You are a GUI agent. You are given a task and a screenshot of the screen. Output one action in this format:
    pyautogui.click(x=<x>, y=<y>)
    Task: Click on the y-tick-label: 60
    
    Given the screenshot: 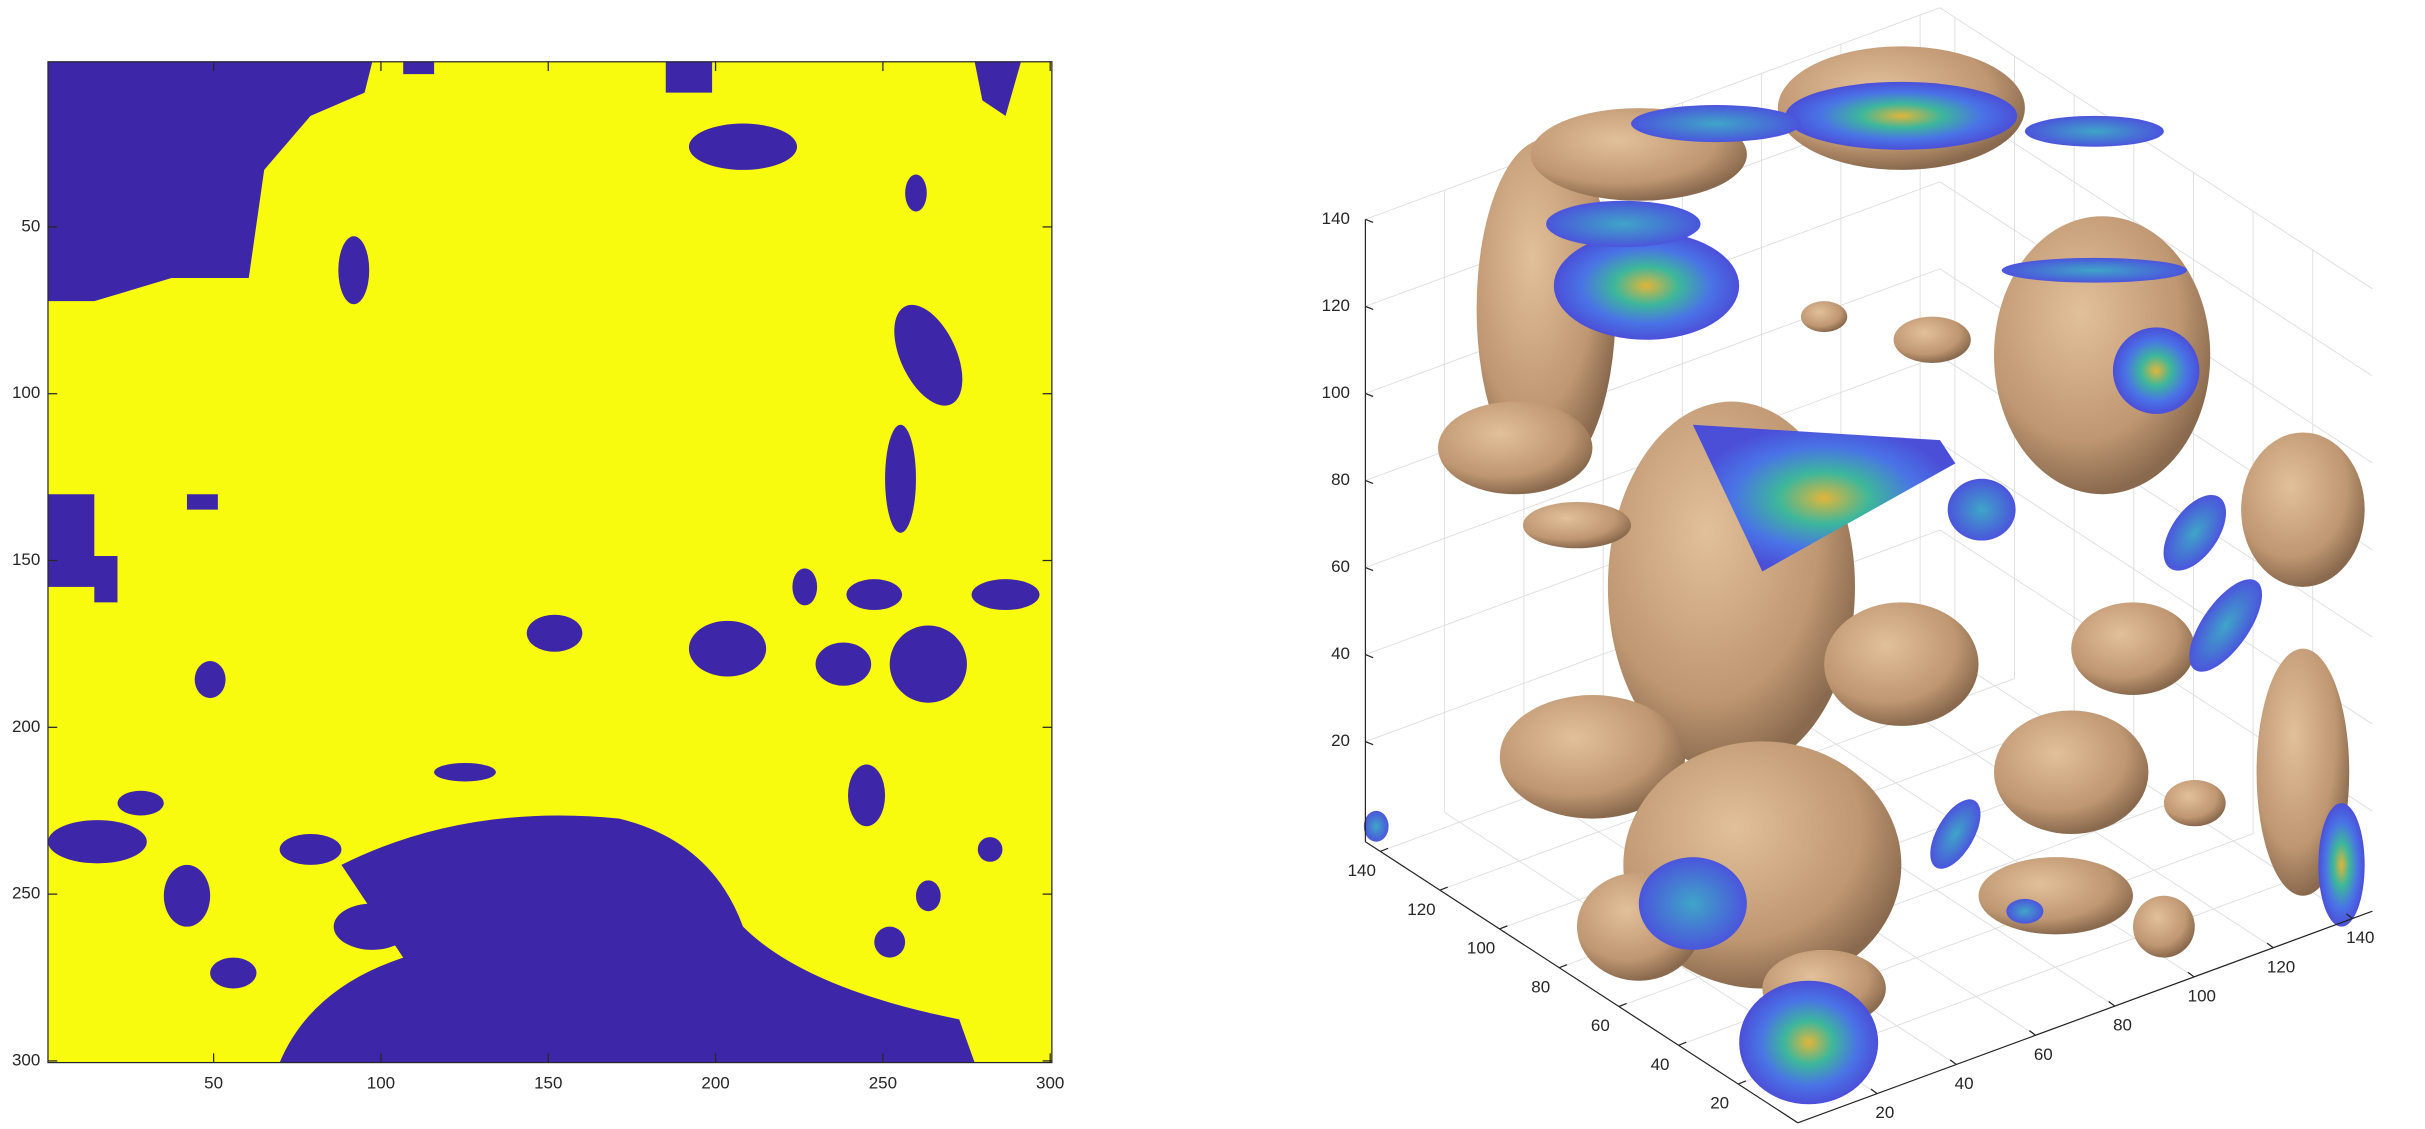 What is the action you would take?
    pyautogui.click(x=1600, y=1025)
    